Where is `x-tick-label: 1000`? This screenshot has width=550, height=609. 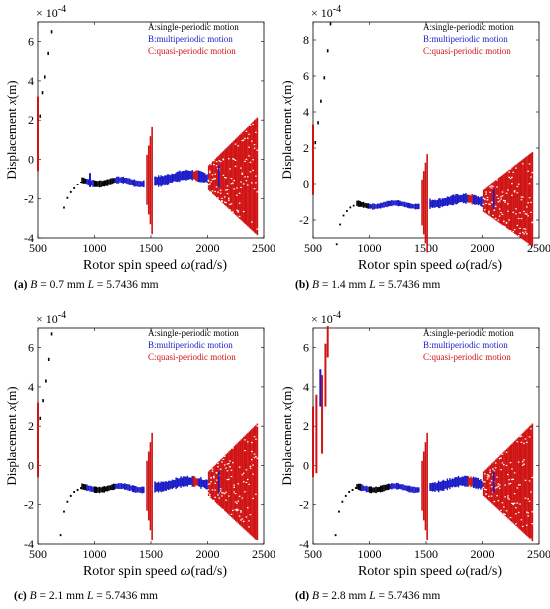 x-tick-label: 1000 is located at coordinates (370, 554).